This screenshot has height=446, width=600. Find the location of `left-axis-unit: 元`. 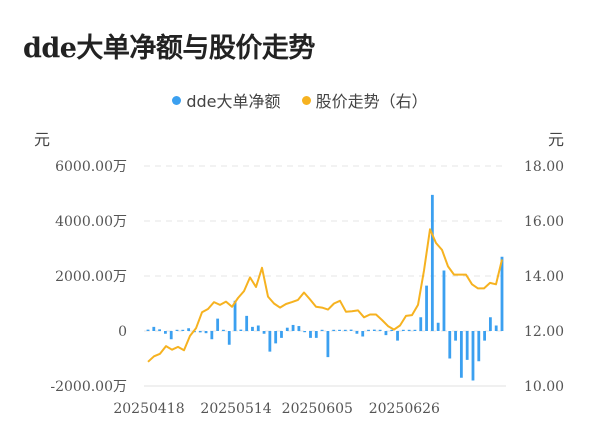

left-axis-unit: 元 is located at coordinates (42, 139).